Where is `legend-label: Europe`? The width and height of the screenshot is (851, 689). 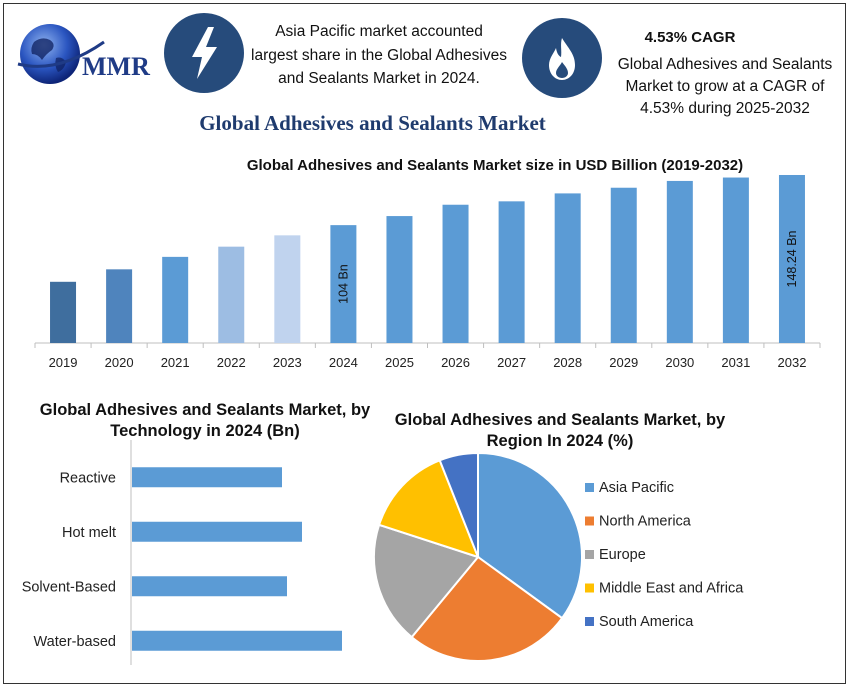
legend-label: Europe is located at coordinates (622, 555).